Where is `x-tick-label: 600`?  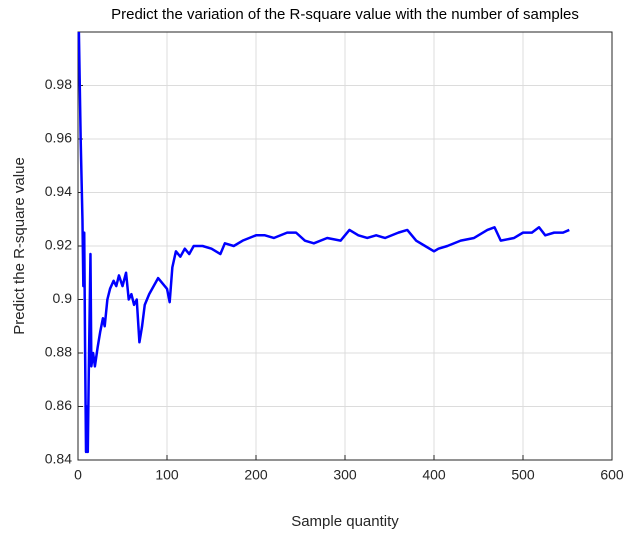
x-tick-label: 600 is located at coordinates (612, 475).